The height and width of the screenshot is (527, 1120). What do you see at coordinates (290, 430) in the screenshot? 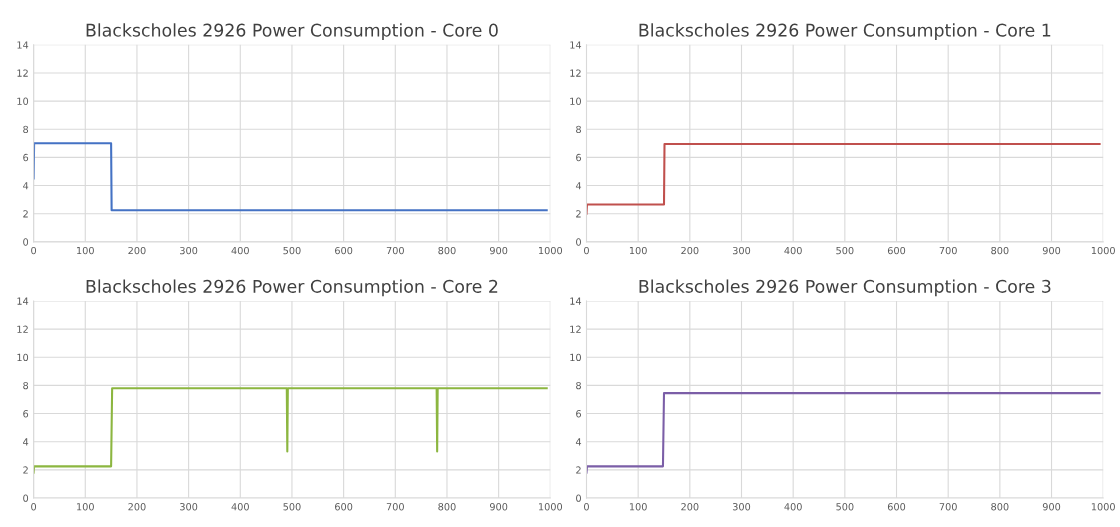
I see `line-series` at bounding box center [290, 430].